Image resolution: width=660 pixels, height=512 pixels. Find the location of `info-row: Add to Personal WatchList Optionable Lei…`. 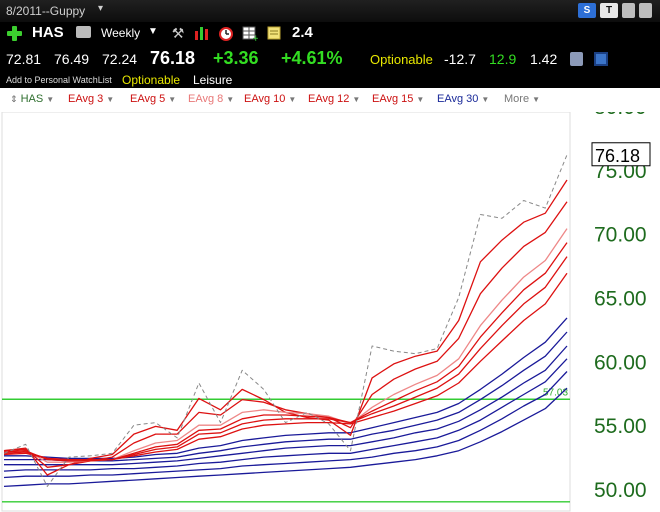

info-row: Add to Personal WatchList Optionable Lei… is located at coordinates (330, 79).